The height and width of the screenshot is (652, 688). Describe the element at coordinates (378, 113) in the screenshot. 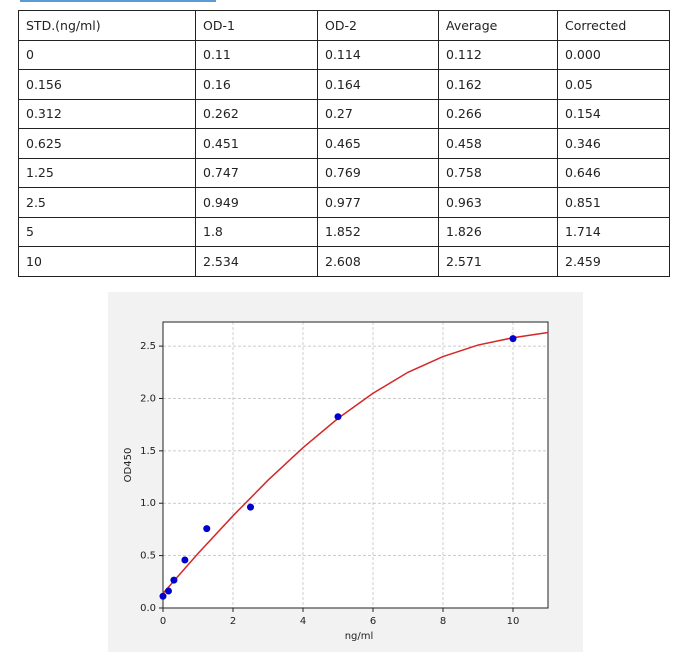

I see `cell: 0.27` at that location.